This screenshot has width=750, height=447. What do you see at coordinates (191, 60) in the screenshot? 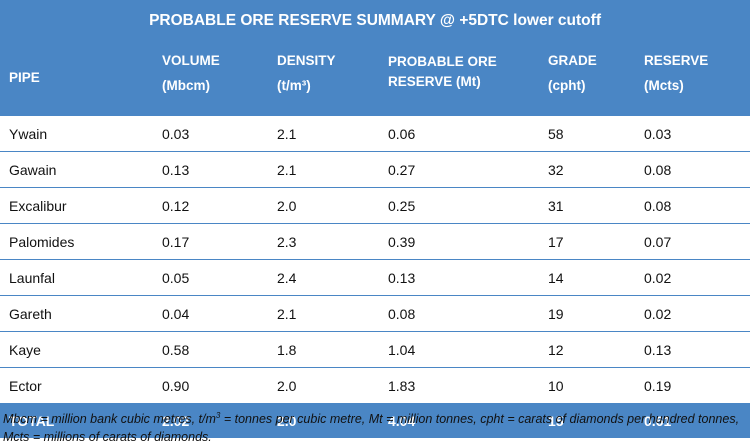
I see `header-volume-label: VOLUME` at bounding box center [191, 60].